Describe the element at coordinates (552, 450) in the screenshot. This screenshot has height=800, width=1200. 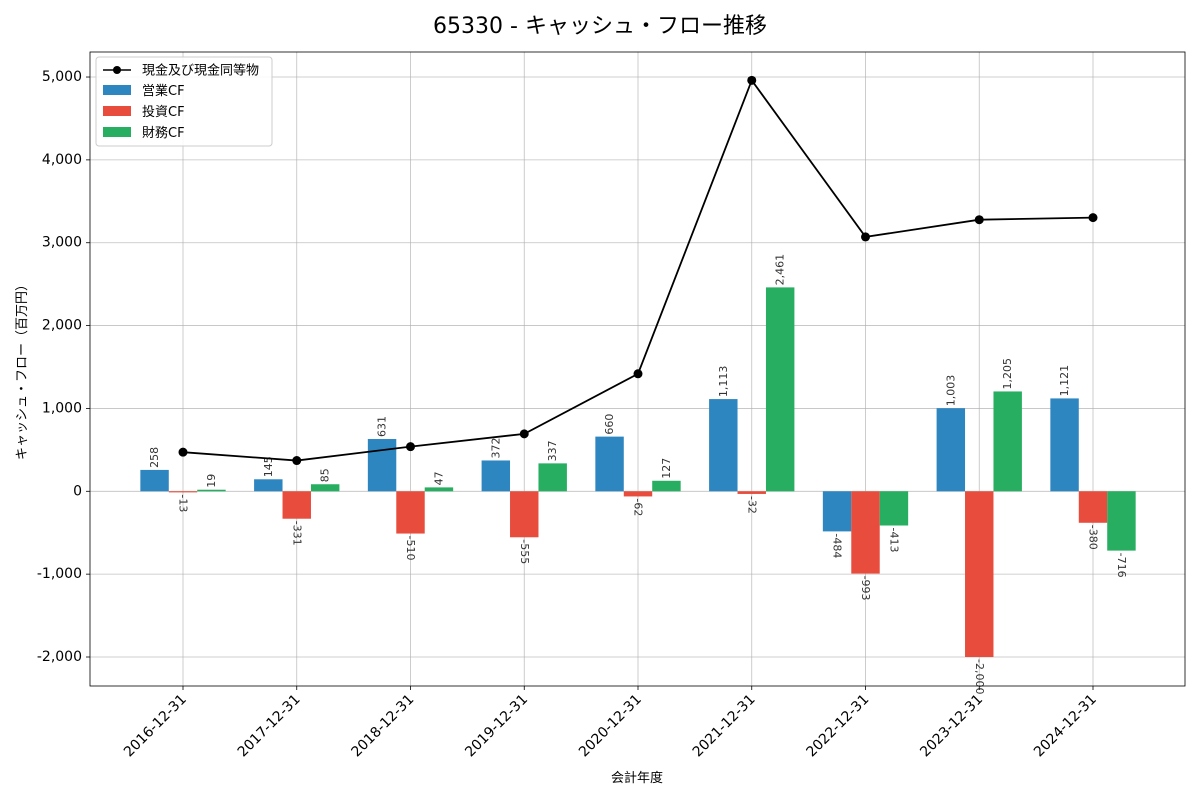
I see `bar-label-financing-cf: 337` at that location.